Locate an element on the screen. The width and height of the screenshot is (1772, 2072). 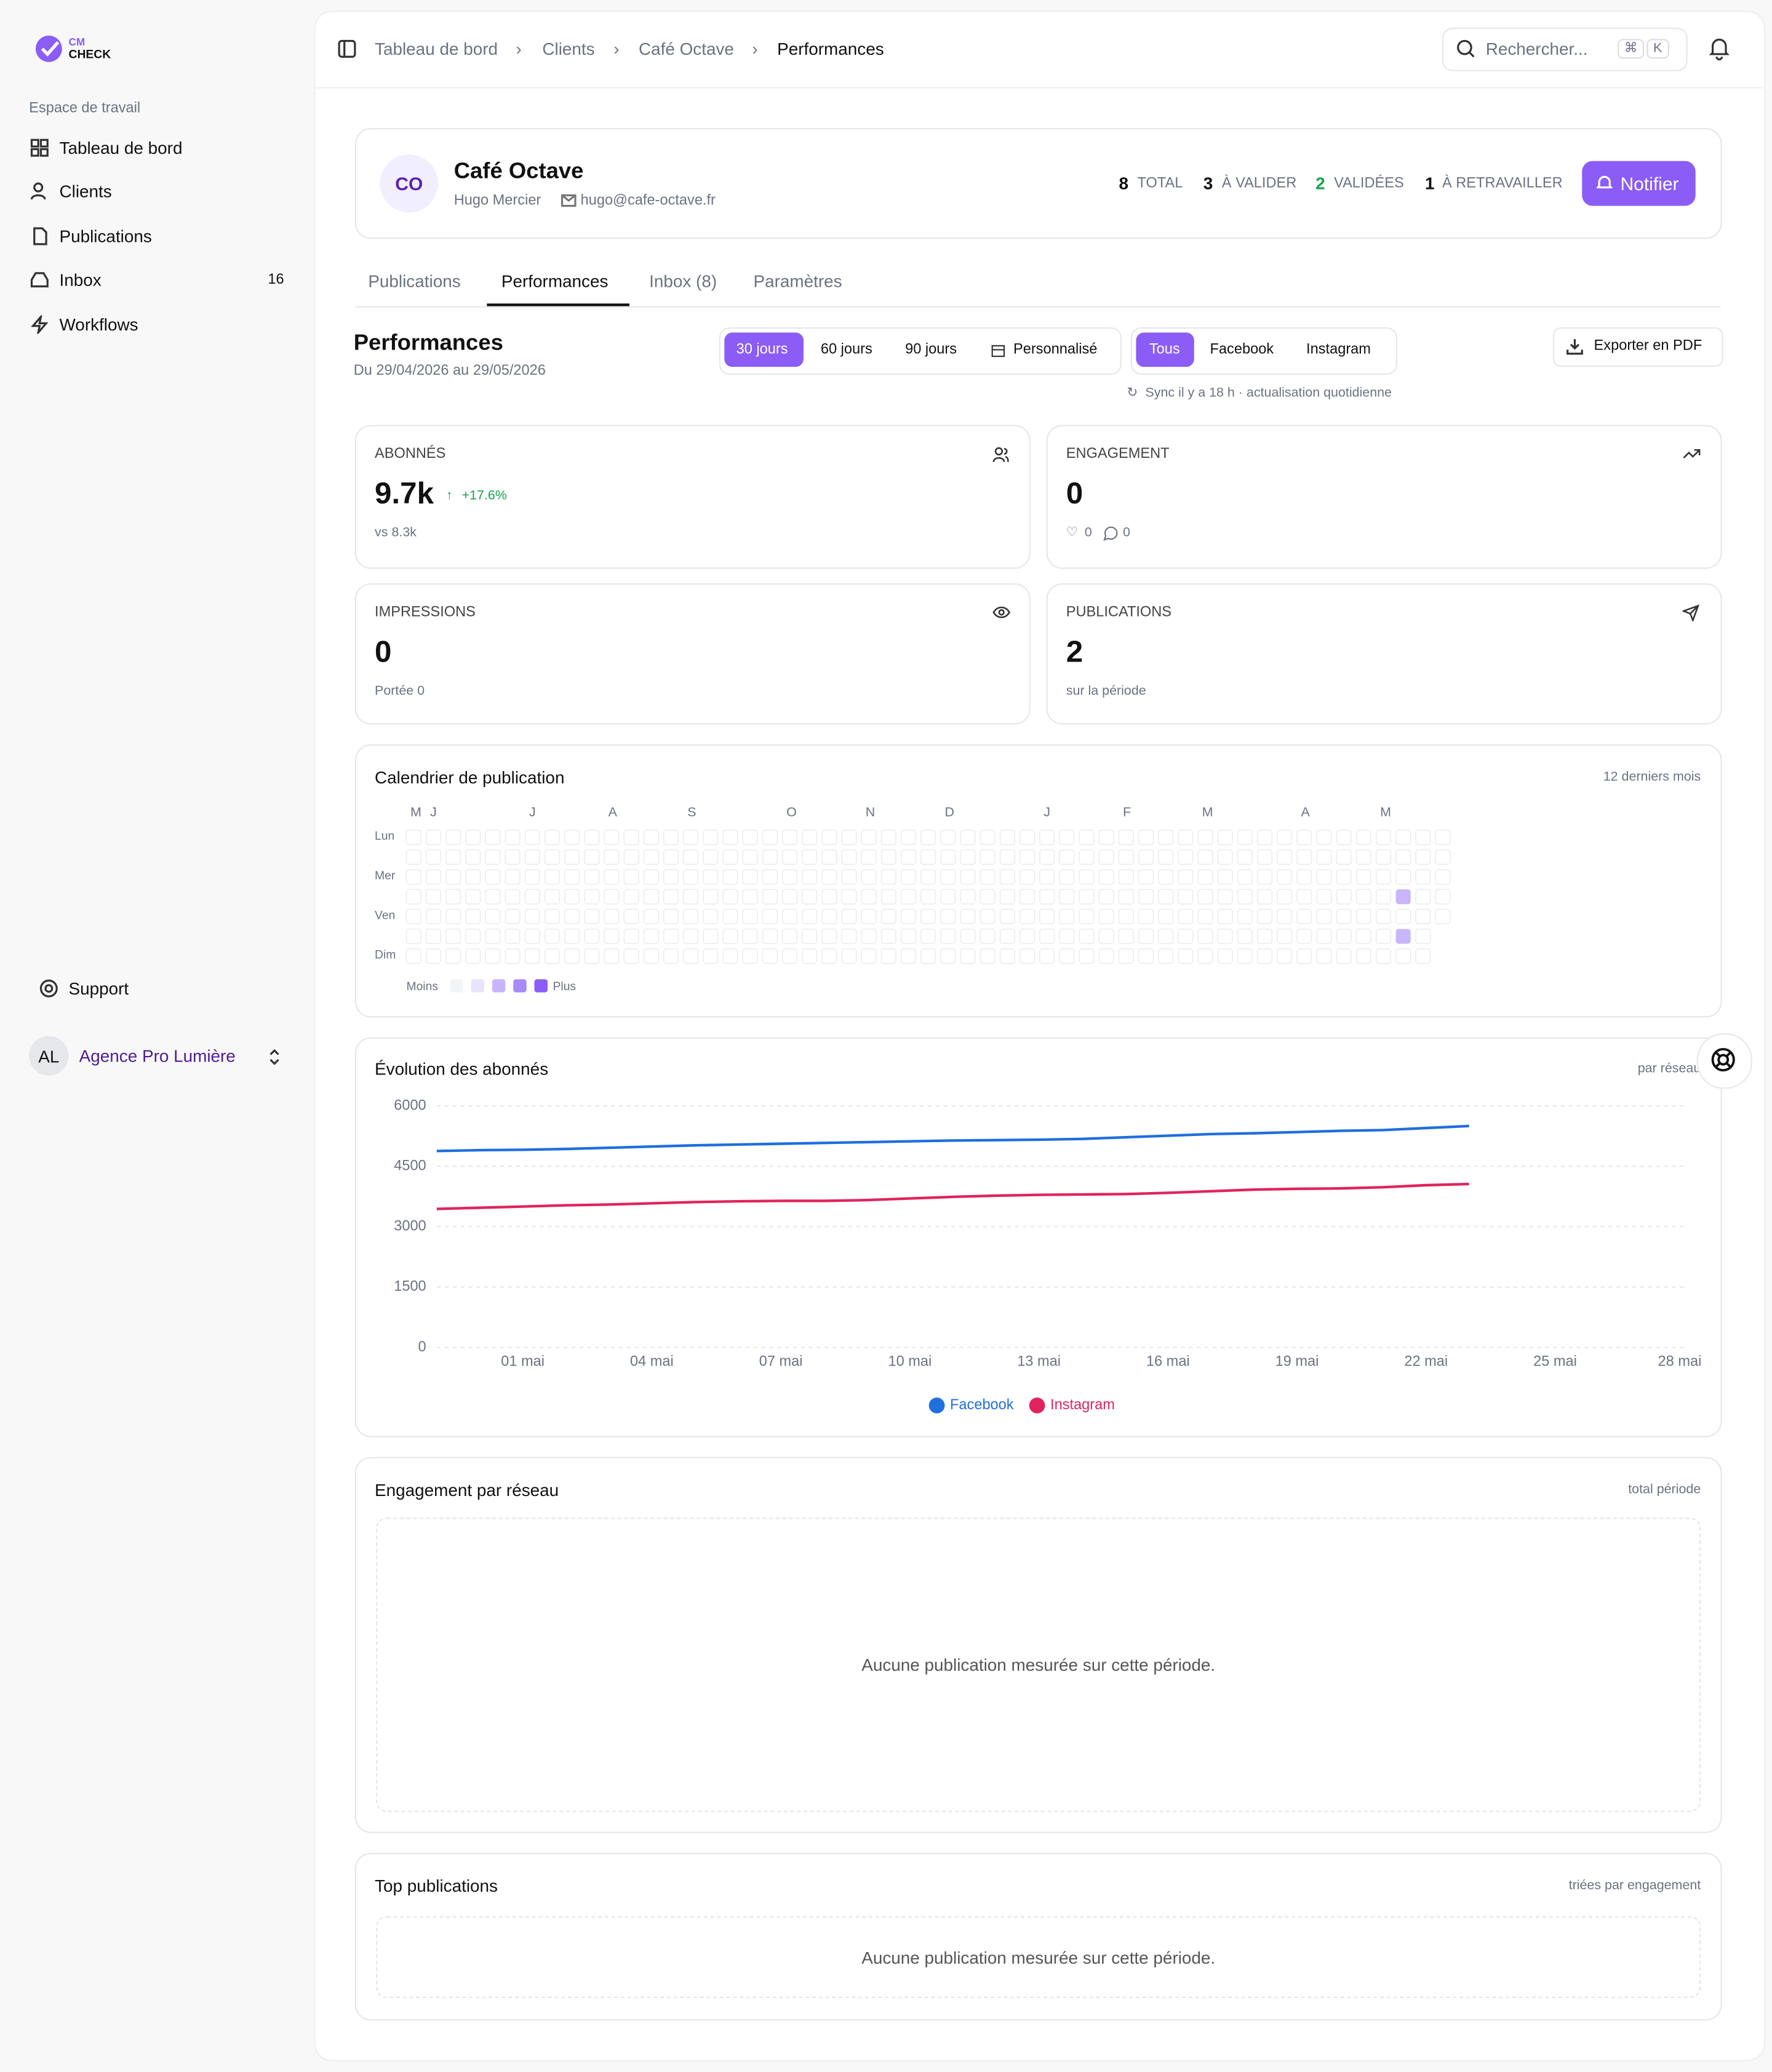
period: Personnalisé is located at coordinates (1056, 350).